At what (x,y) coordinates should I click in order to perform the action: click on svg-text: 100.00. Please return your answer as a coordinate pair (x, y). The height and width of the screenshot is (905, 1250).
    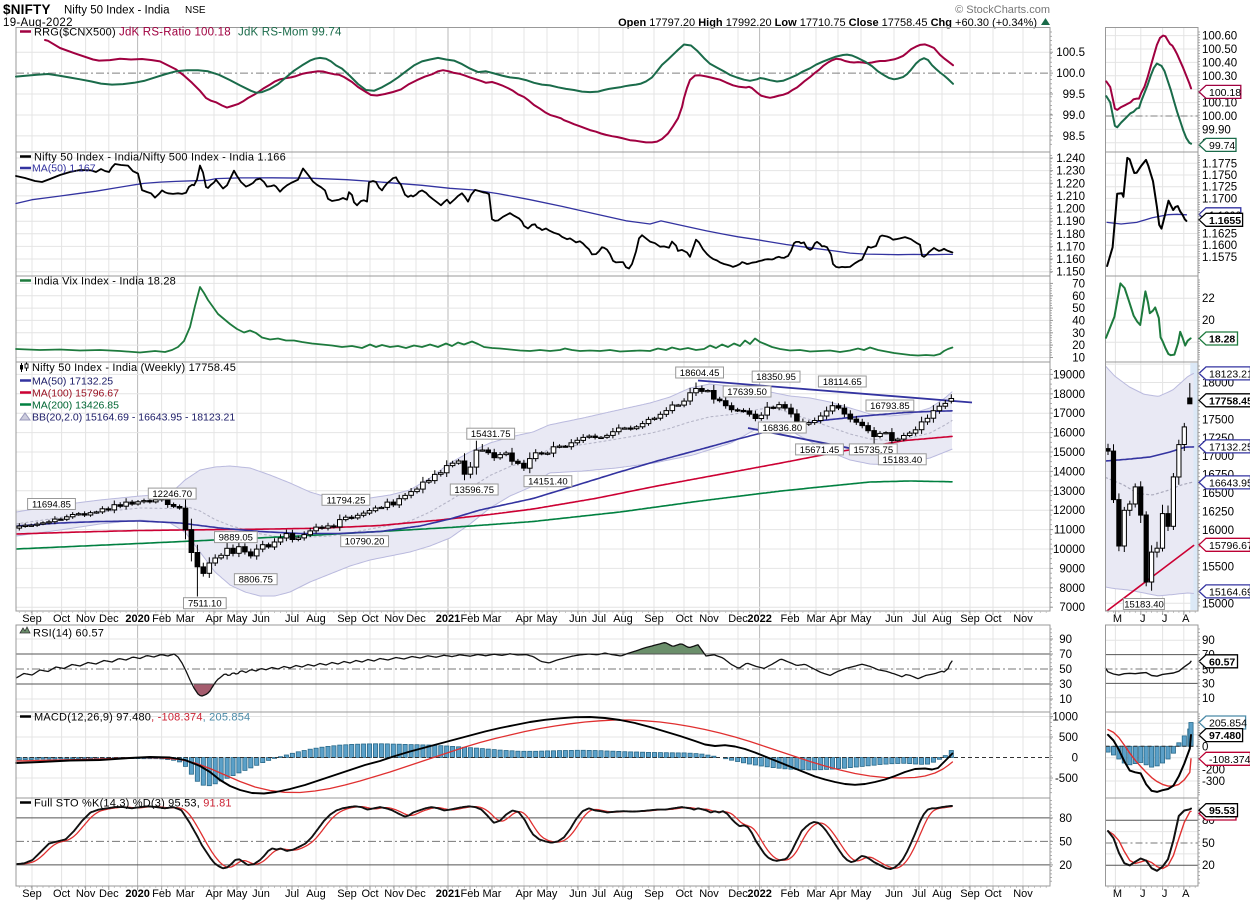
    Looking at the image, I should click on (1219, 117).